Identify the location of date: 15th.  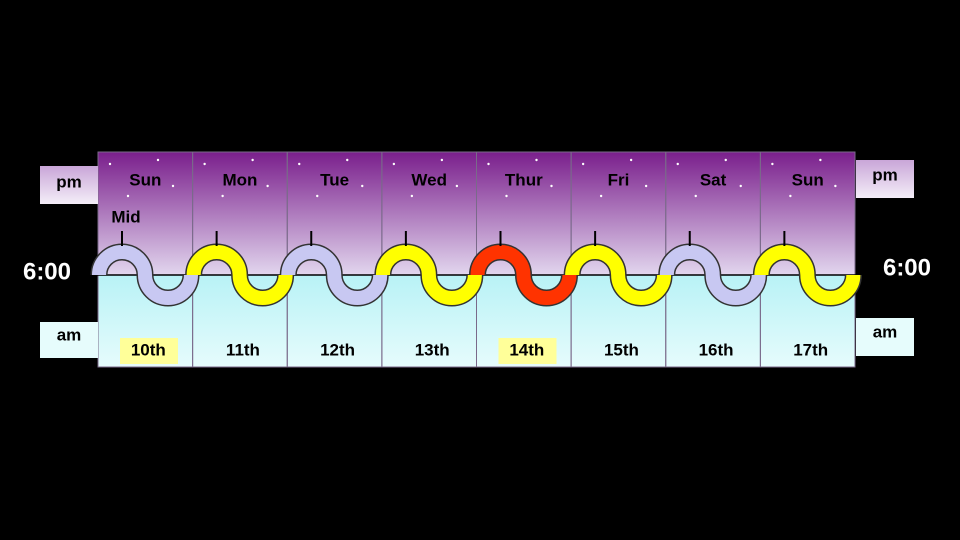
(621, 349).